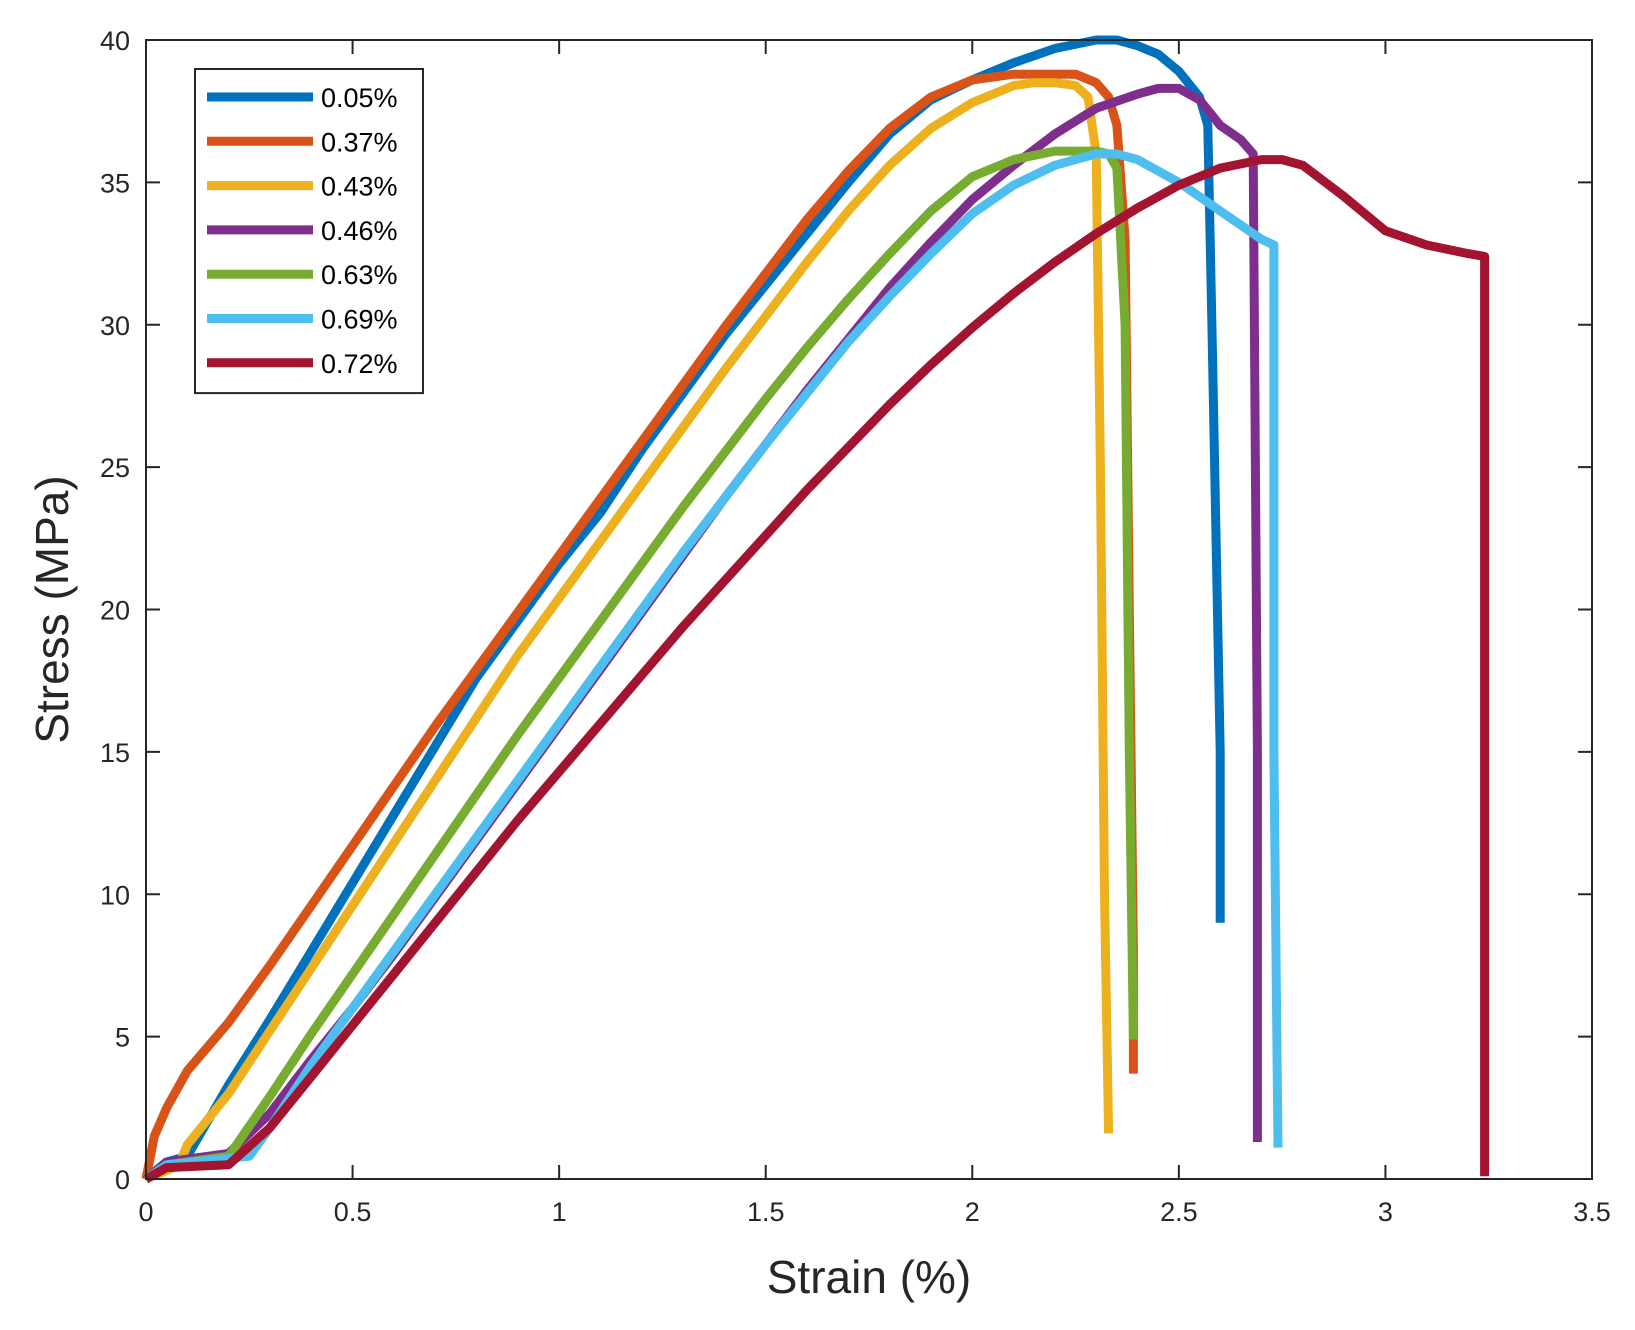  What do you see at coordinates (559, 1212) in the screenshot?
I see `x-tick-label: 1` at bounding box center [559, 1212].